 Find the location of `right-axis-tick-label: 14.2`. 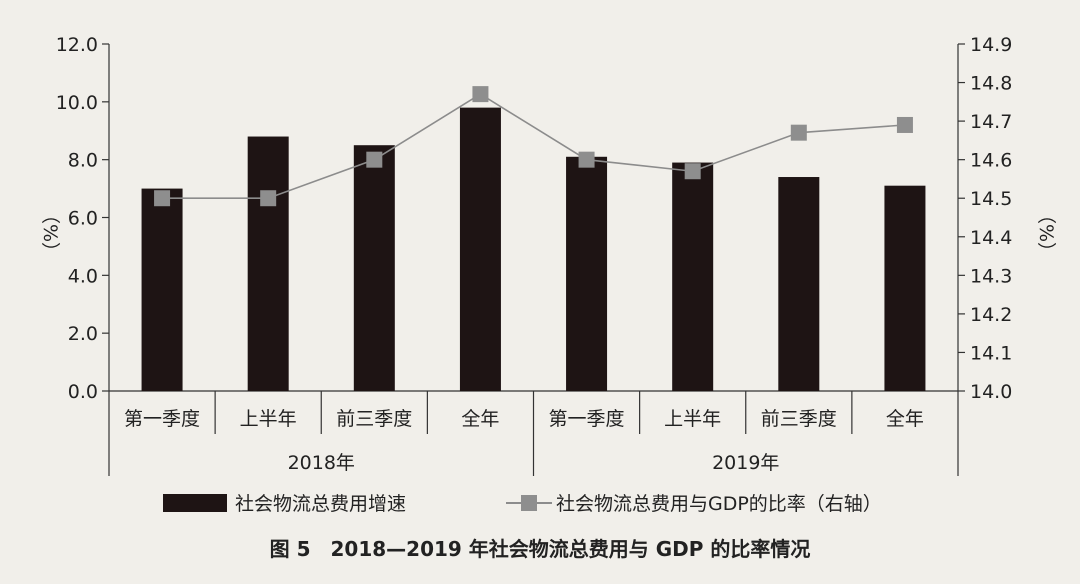

right-axis-tick-label: 14.2 is located at coordinates (991, 315).